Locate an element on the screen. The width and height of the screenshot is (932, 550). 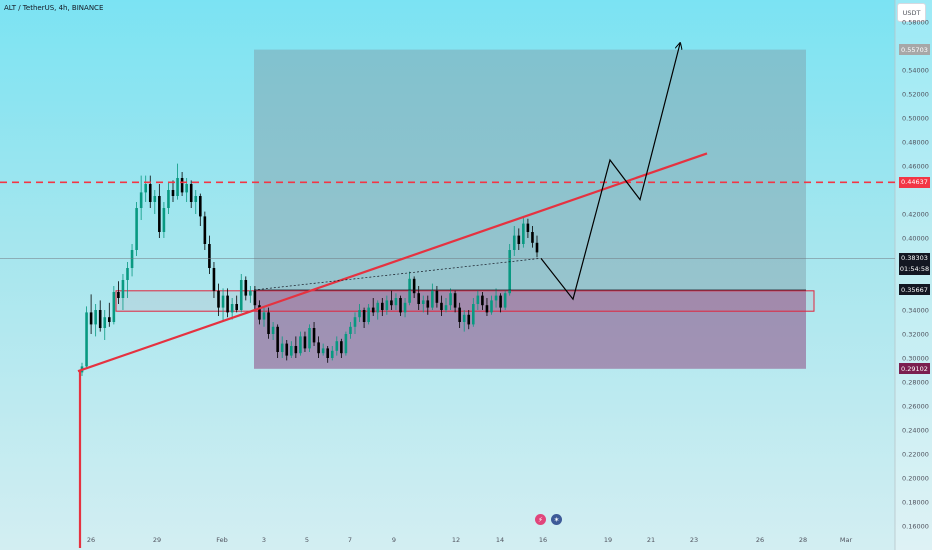
entry-price-tag: 0.35667 is located at coordinates (914, 290).